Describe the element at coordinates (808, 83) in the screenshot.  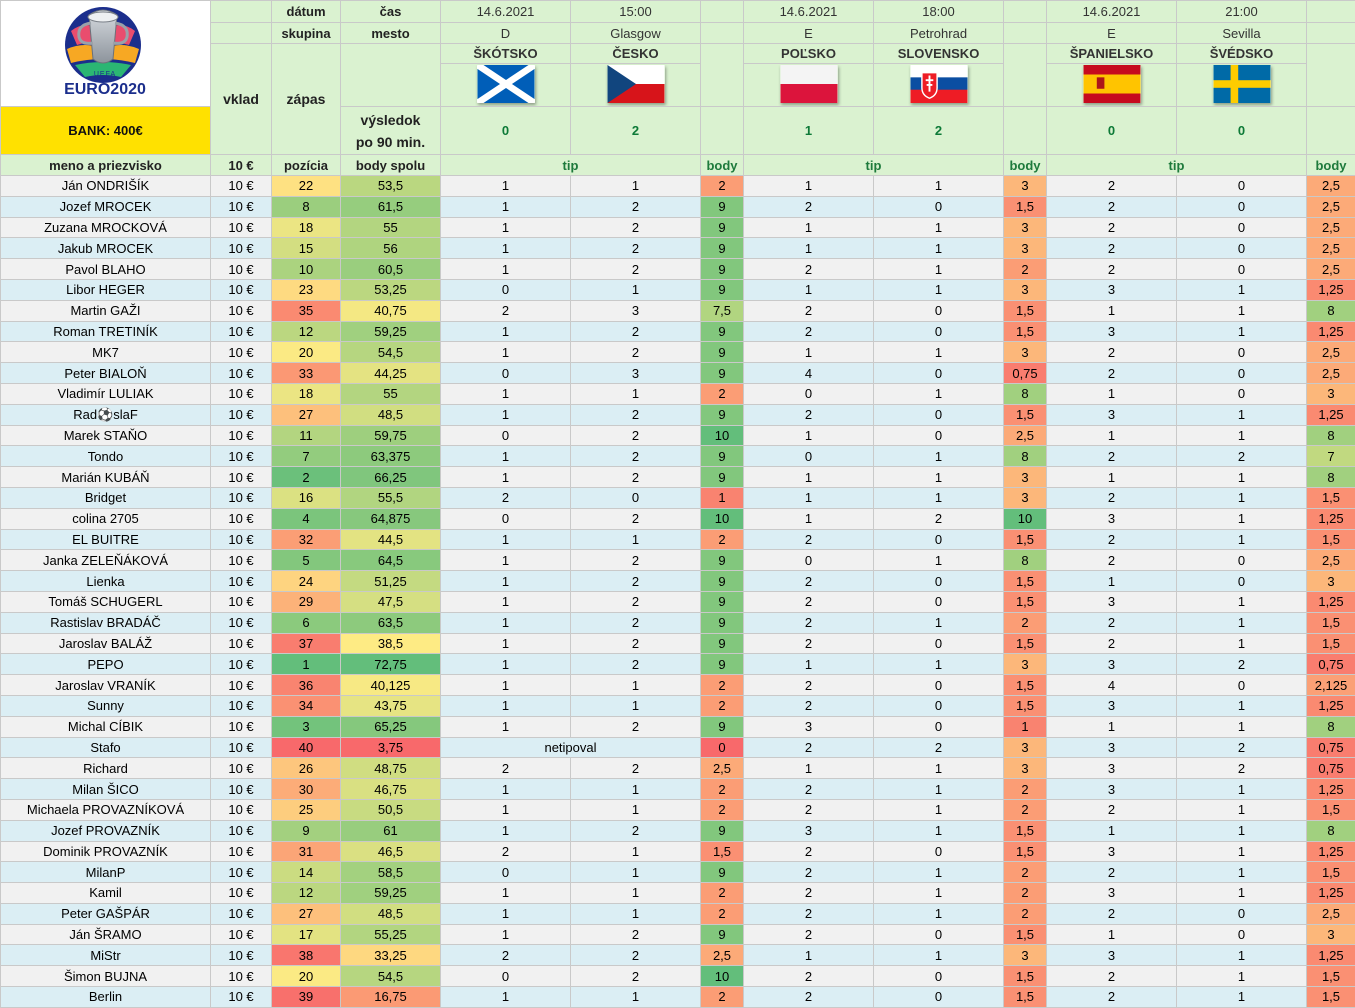
I see `poland-flag-icon` at that location.